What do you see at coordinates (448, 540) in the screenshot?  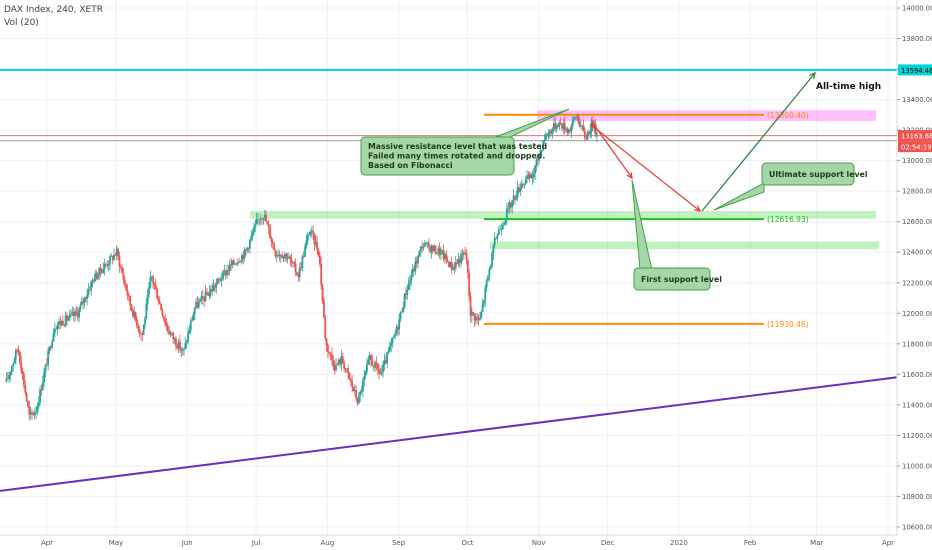 I see `time-axis: Apr May Jun Jul Aug Sep Oct Nov Dec 2020 Feb Mar Apr` at bounding box center [448, 540].